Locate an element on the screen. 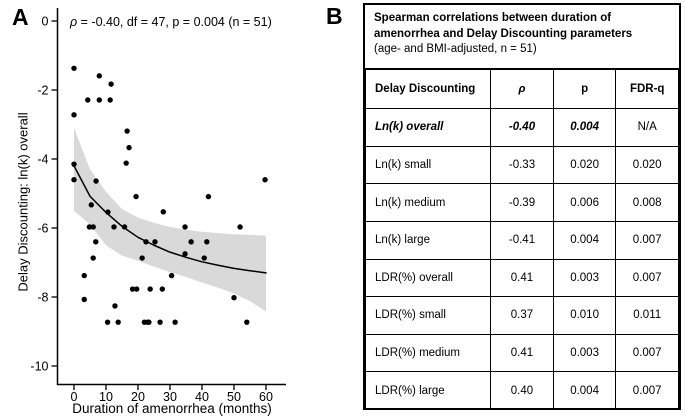 The width and height of the screenshot is (685, 419). column-header-rho: ρ is located at coordinates (522, 89).